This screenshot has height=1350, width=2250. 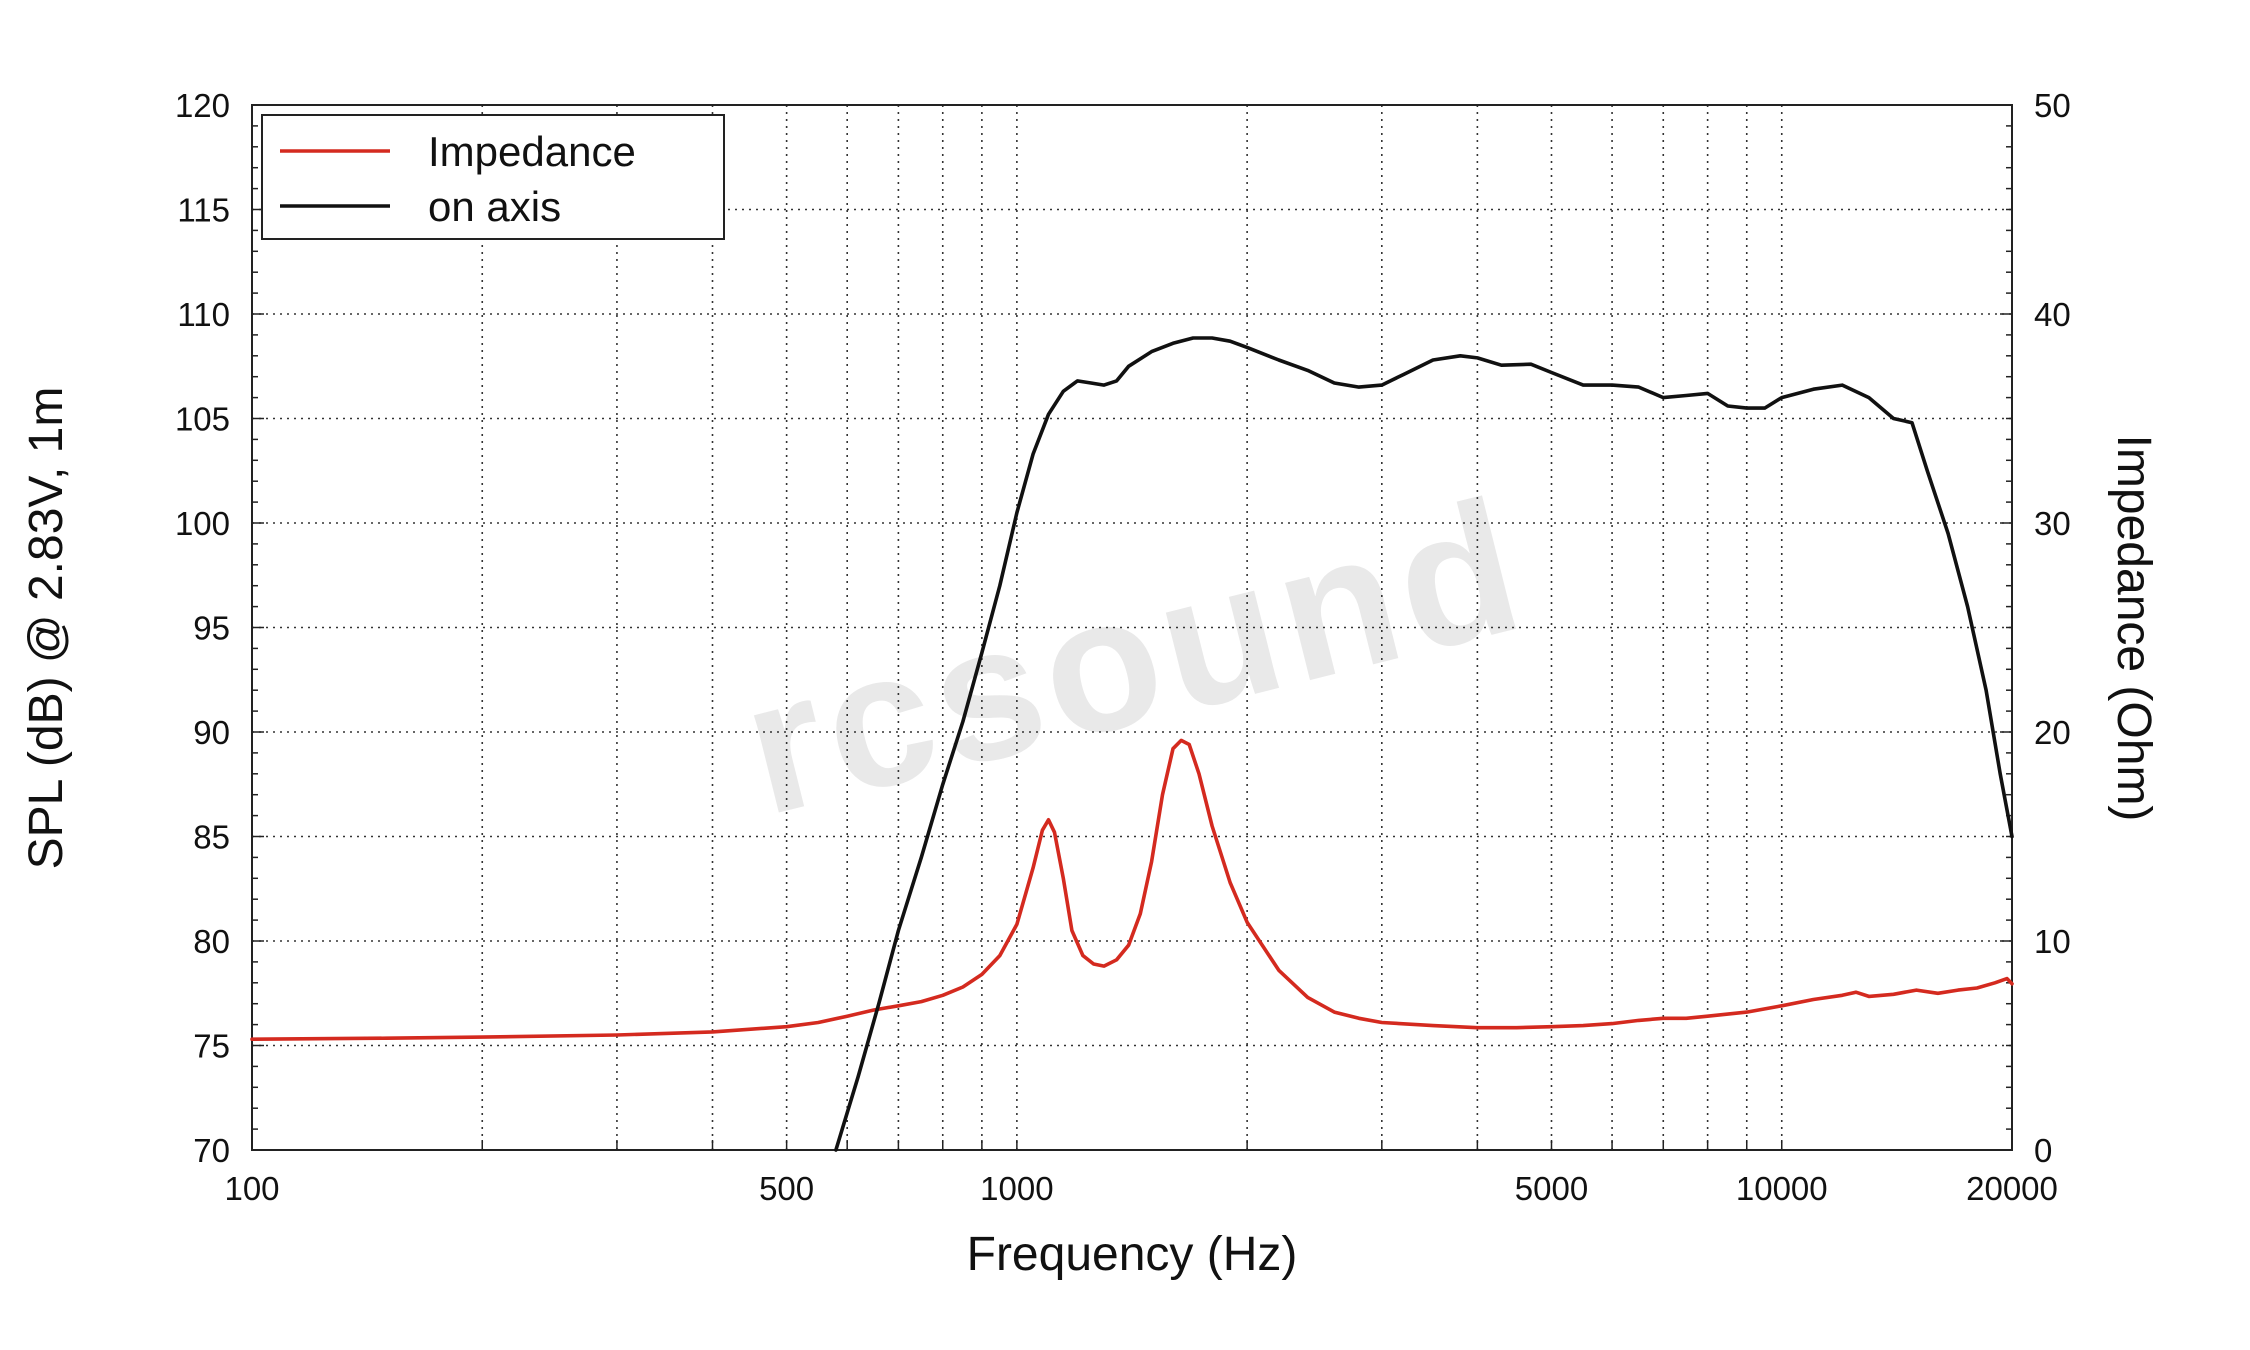 I want to click on legend-label-impedance: Impedance, so click(x=532, y=151).